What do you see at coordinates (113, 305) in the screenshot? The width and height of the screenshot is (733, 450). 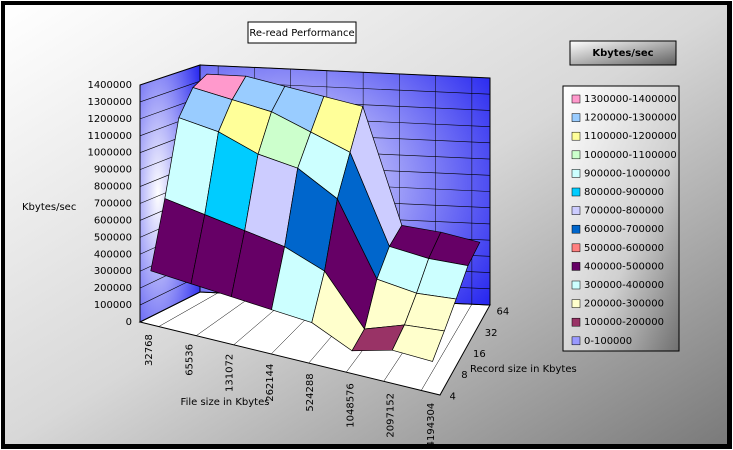 I see `z-tick-label: 100000` at bounding box center [113, 305].